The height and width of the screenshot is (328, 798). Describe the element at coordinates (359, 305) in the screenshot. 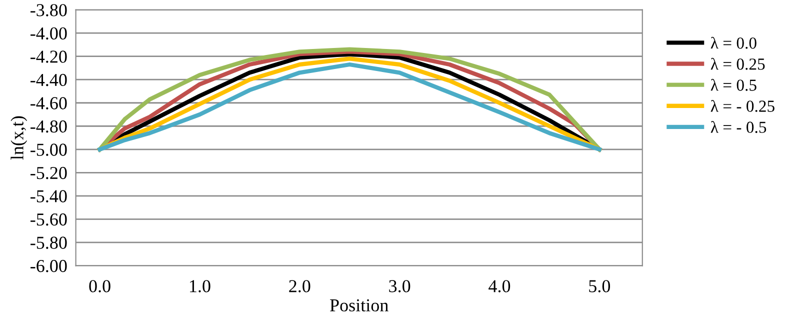

I see `x-axis-title: Position` at that location.